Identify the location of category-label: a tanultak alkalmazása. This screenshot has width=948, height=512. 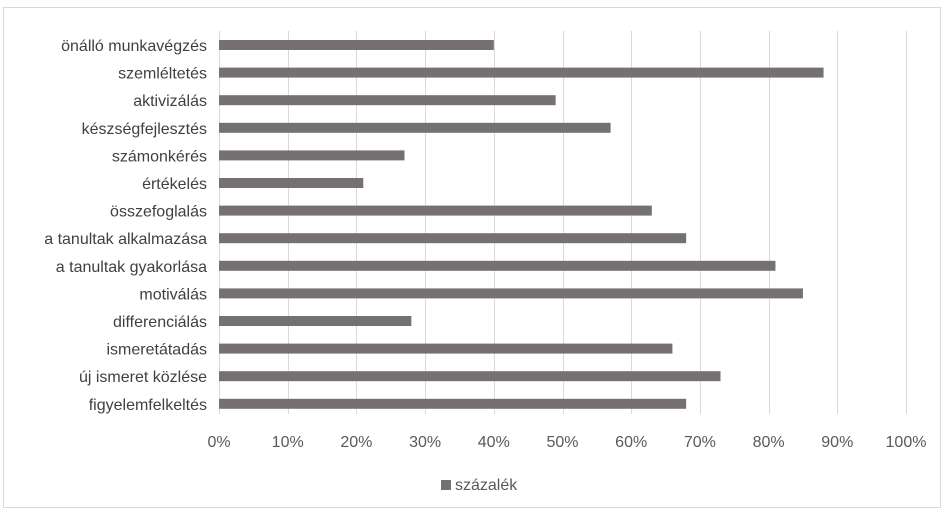
(125, 239).